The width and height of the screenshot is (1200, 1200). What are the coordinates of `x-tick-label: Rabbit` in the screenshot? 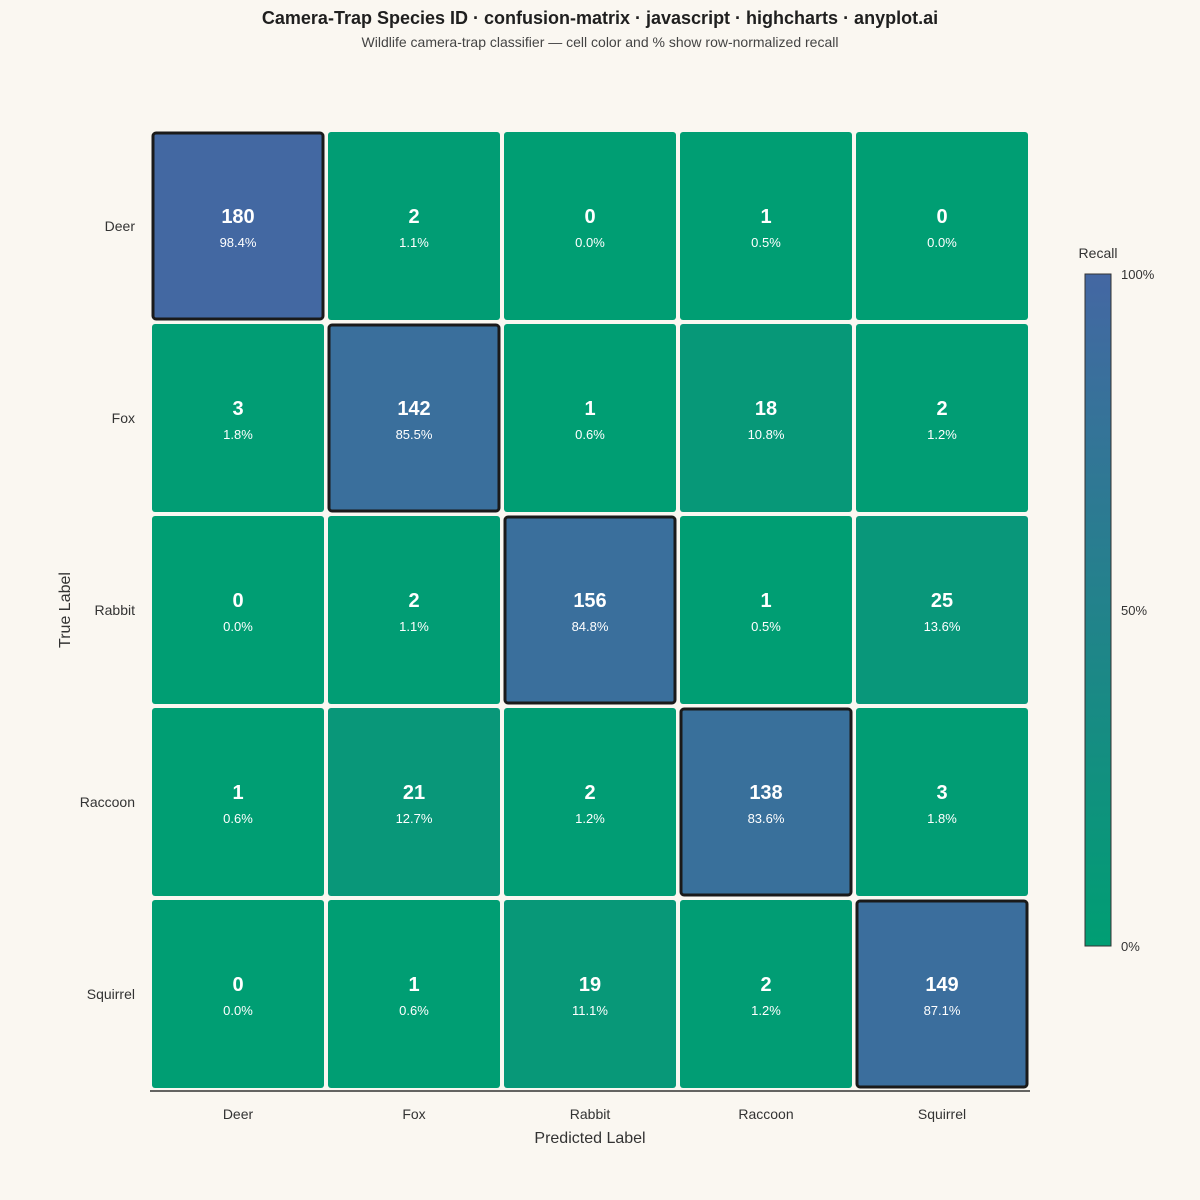 It's located at (590, 1114).